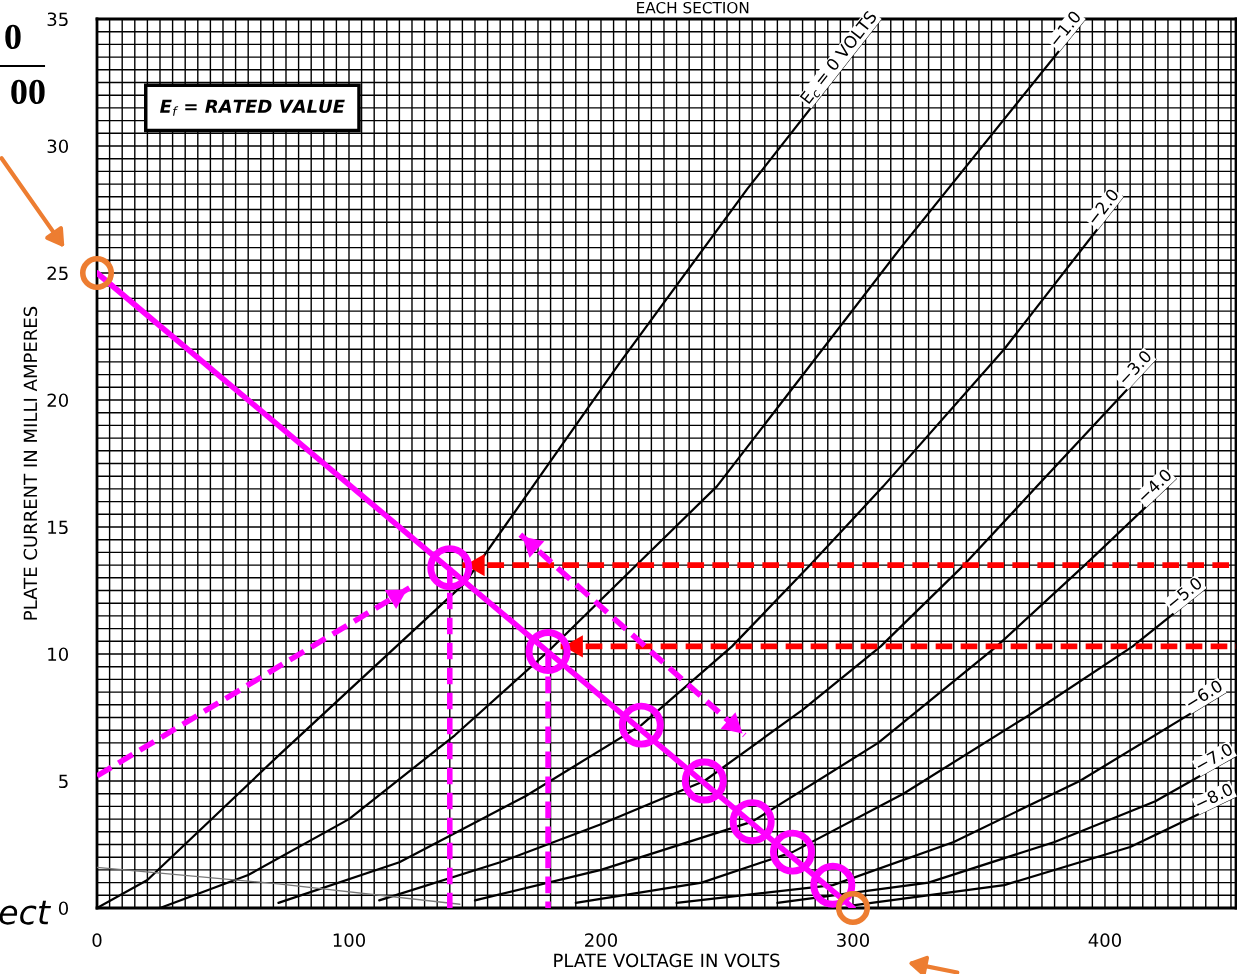  Describe the element at coordinates (63, 908) in the screenshot. I see `y-tick-label: 0` at that location.